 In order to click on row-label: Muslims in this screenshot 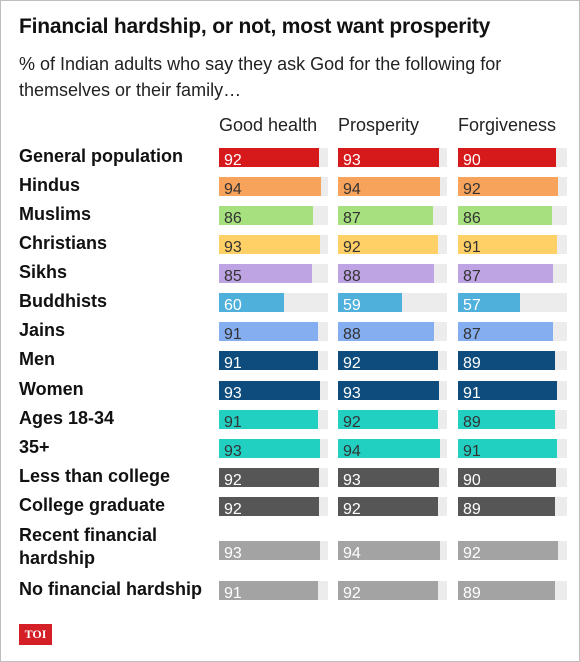, I will do `click(55, 214)`.